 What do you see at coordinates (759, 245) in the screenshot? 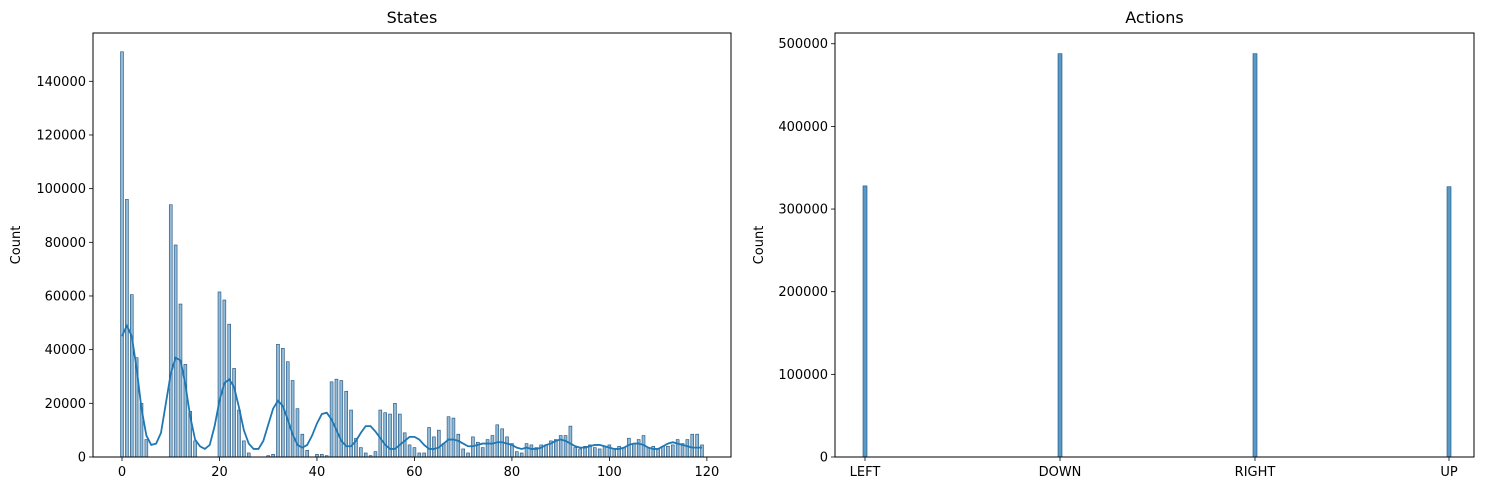
I see `actions-y-axis-label: Count` at bounding box center [759, 245].